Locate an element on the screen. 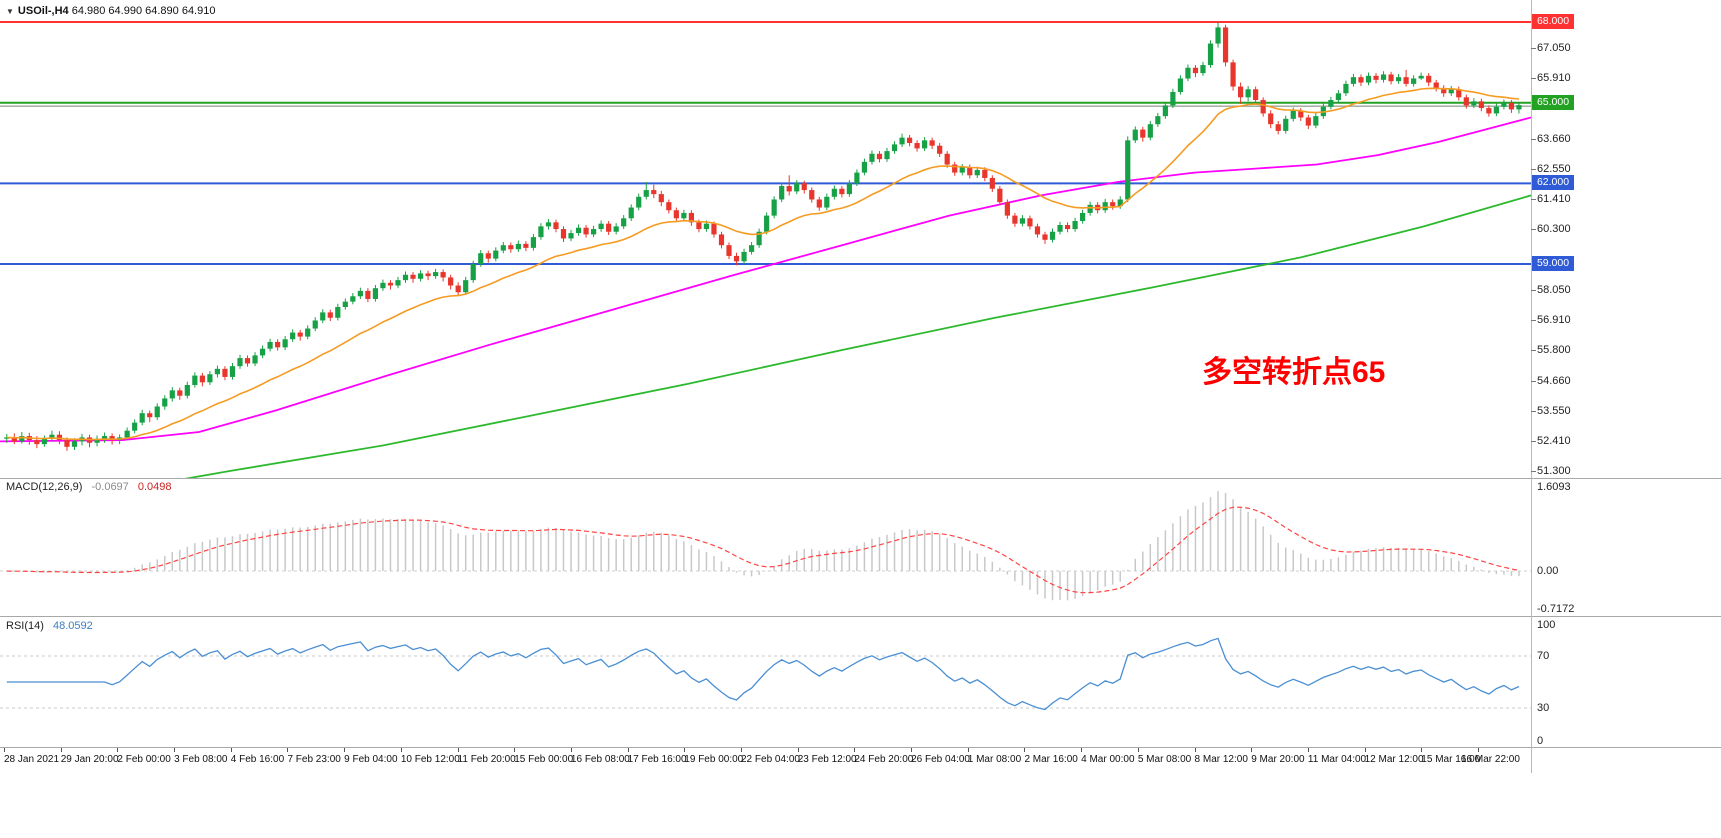 The image size is (1721, 838). price-badge-68.000: 68.000 is located at coordinates (1553, 22).